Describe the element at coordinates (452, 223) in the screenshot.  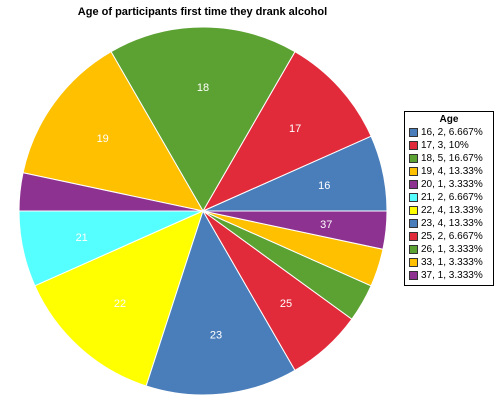
I see `legend-label: 23, 4, 13.33%` at that location.